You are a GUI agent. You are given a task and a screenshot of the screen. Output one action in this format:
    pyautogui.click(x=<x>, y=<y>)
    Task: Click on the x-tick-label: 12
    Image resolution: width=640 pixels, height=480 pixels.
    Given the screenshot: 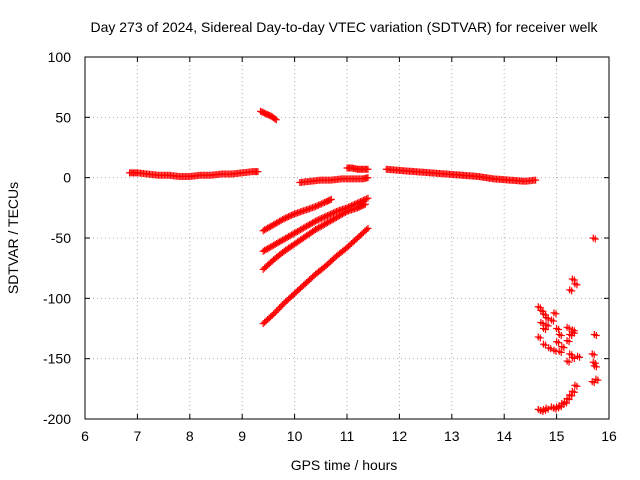 What is the action you would take?
    pyautogui.click(x=400, y=436)
    